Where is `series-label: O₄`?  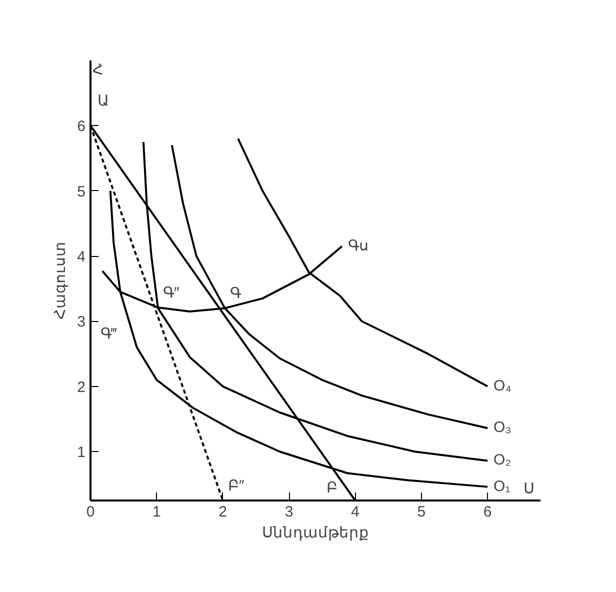
series-label: O₄ is located at coordinates (503, 385).